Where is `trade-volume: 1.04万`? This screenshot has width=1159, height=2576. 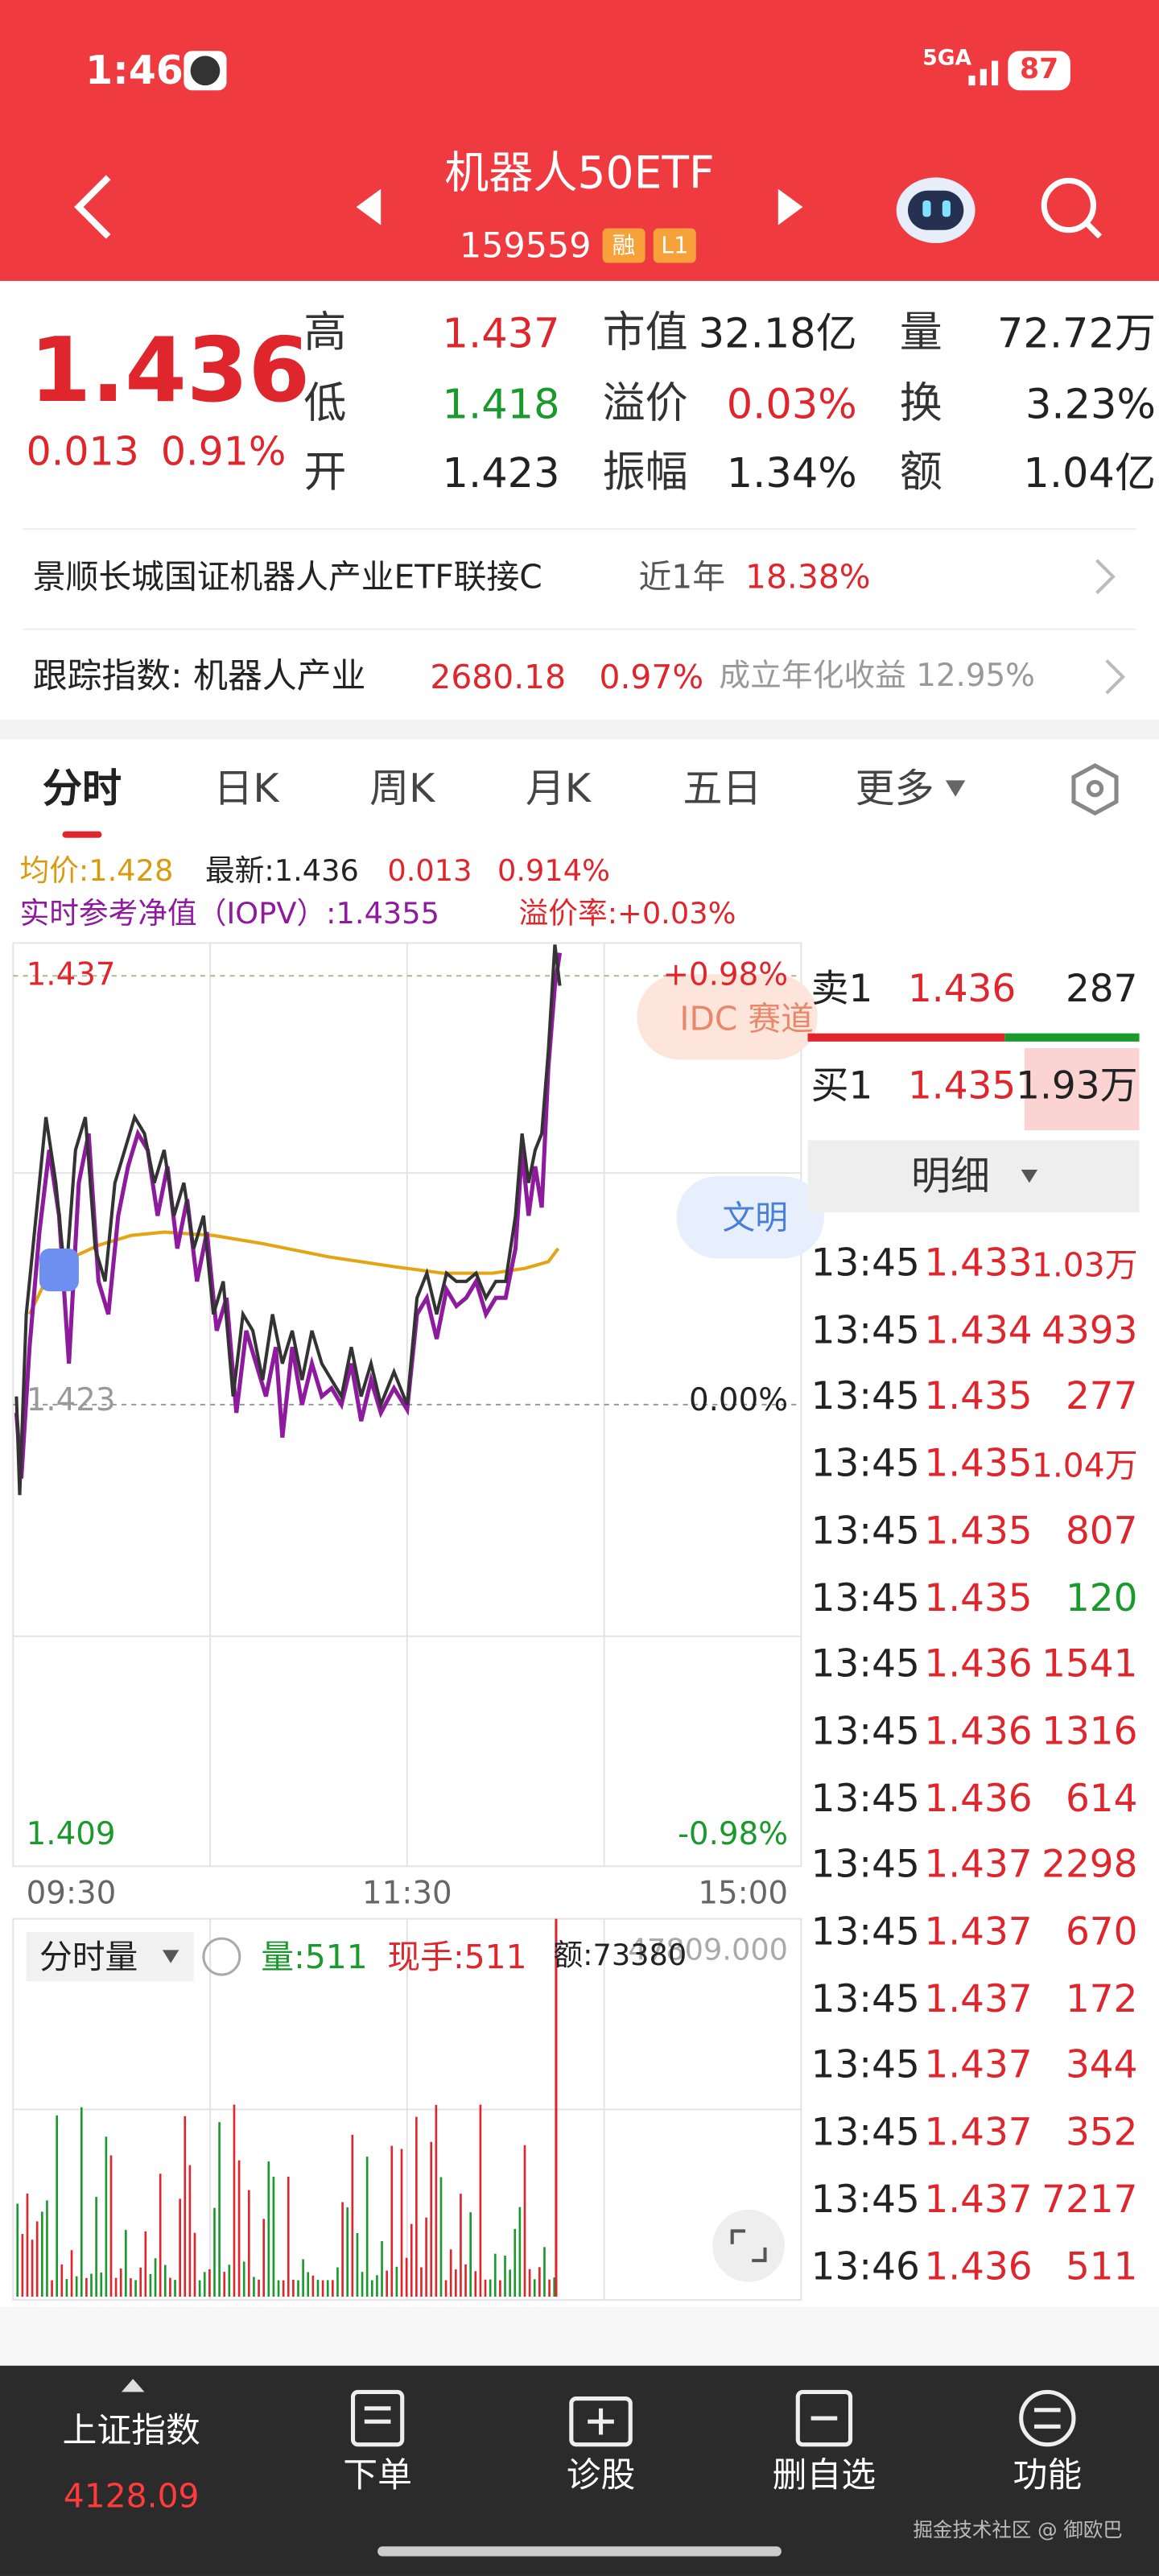 trade-volume: 1.04万 is located at coordinates (1084, 1466).